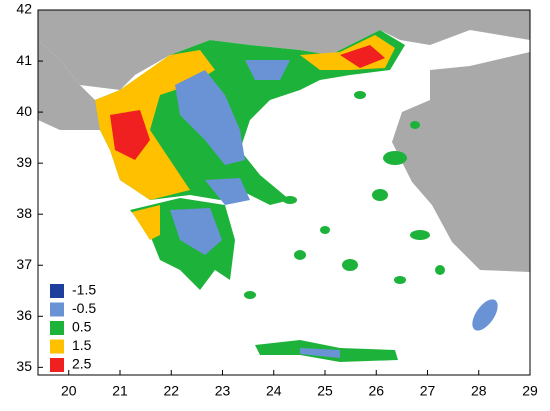 This screenshot has height=411, width=550. What do you see at coordinates (24, 9) in the screenshot?
I see `y-tick-label: 42` at bounding box center [24, 9].